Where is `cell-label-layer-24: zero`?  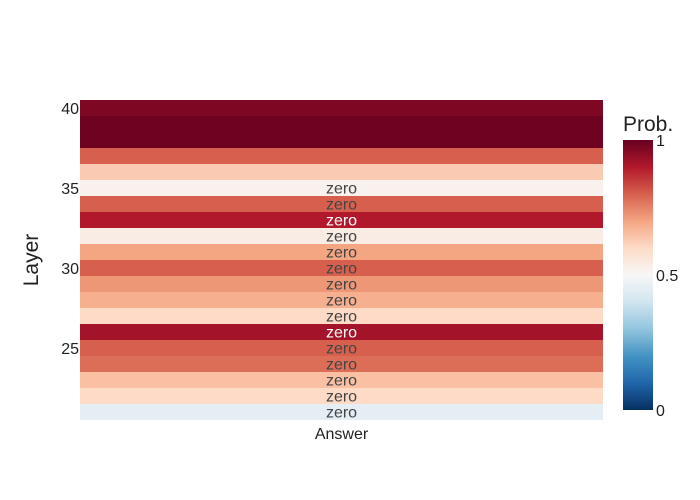
cell-label-layer-24: zero is located at coordinates (341, 365).